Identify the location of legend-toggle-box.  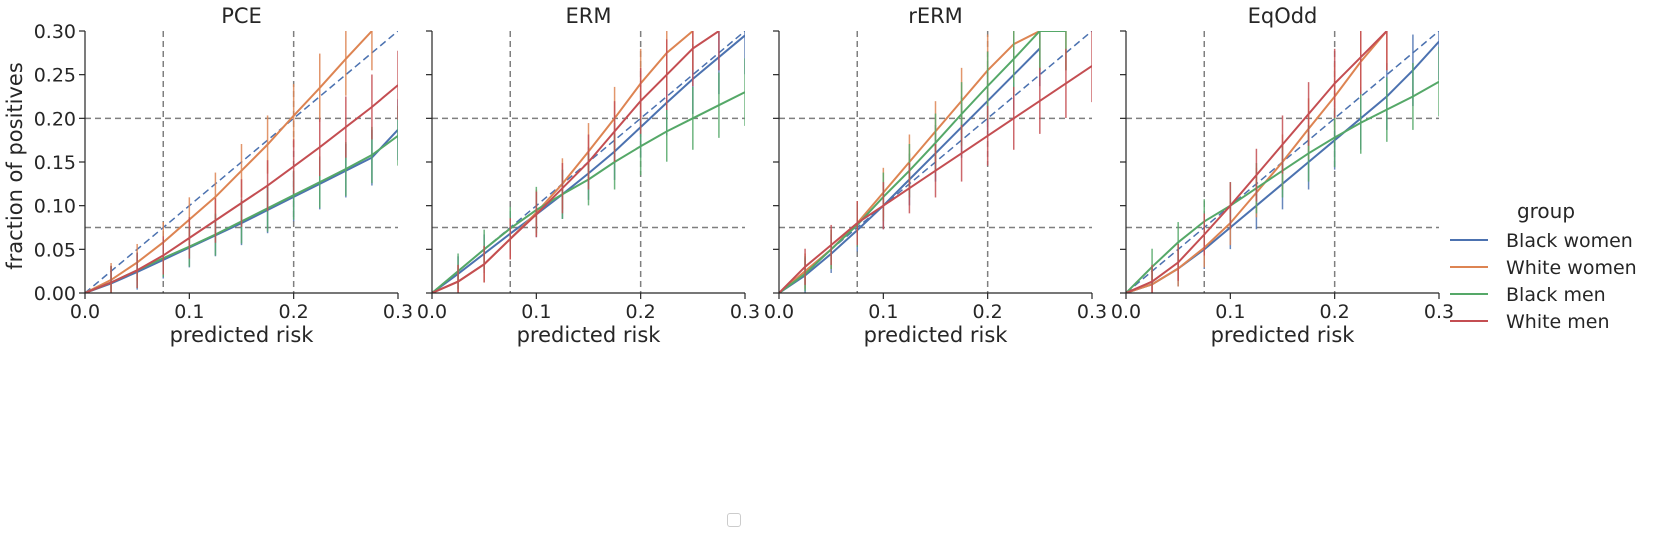
(734, 520).